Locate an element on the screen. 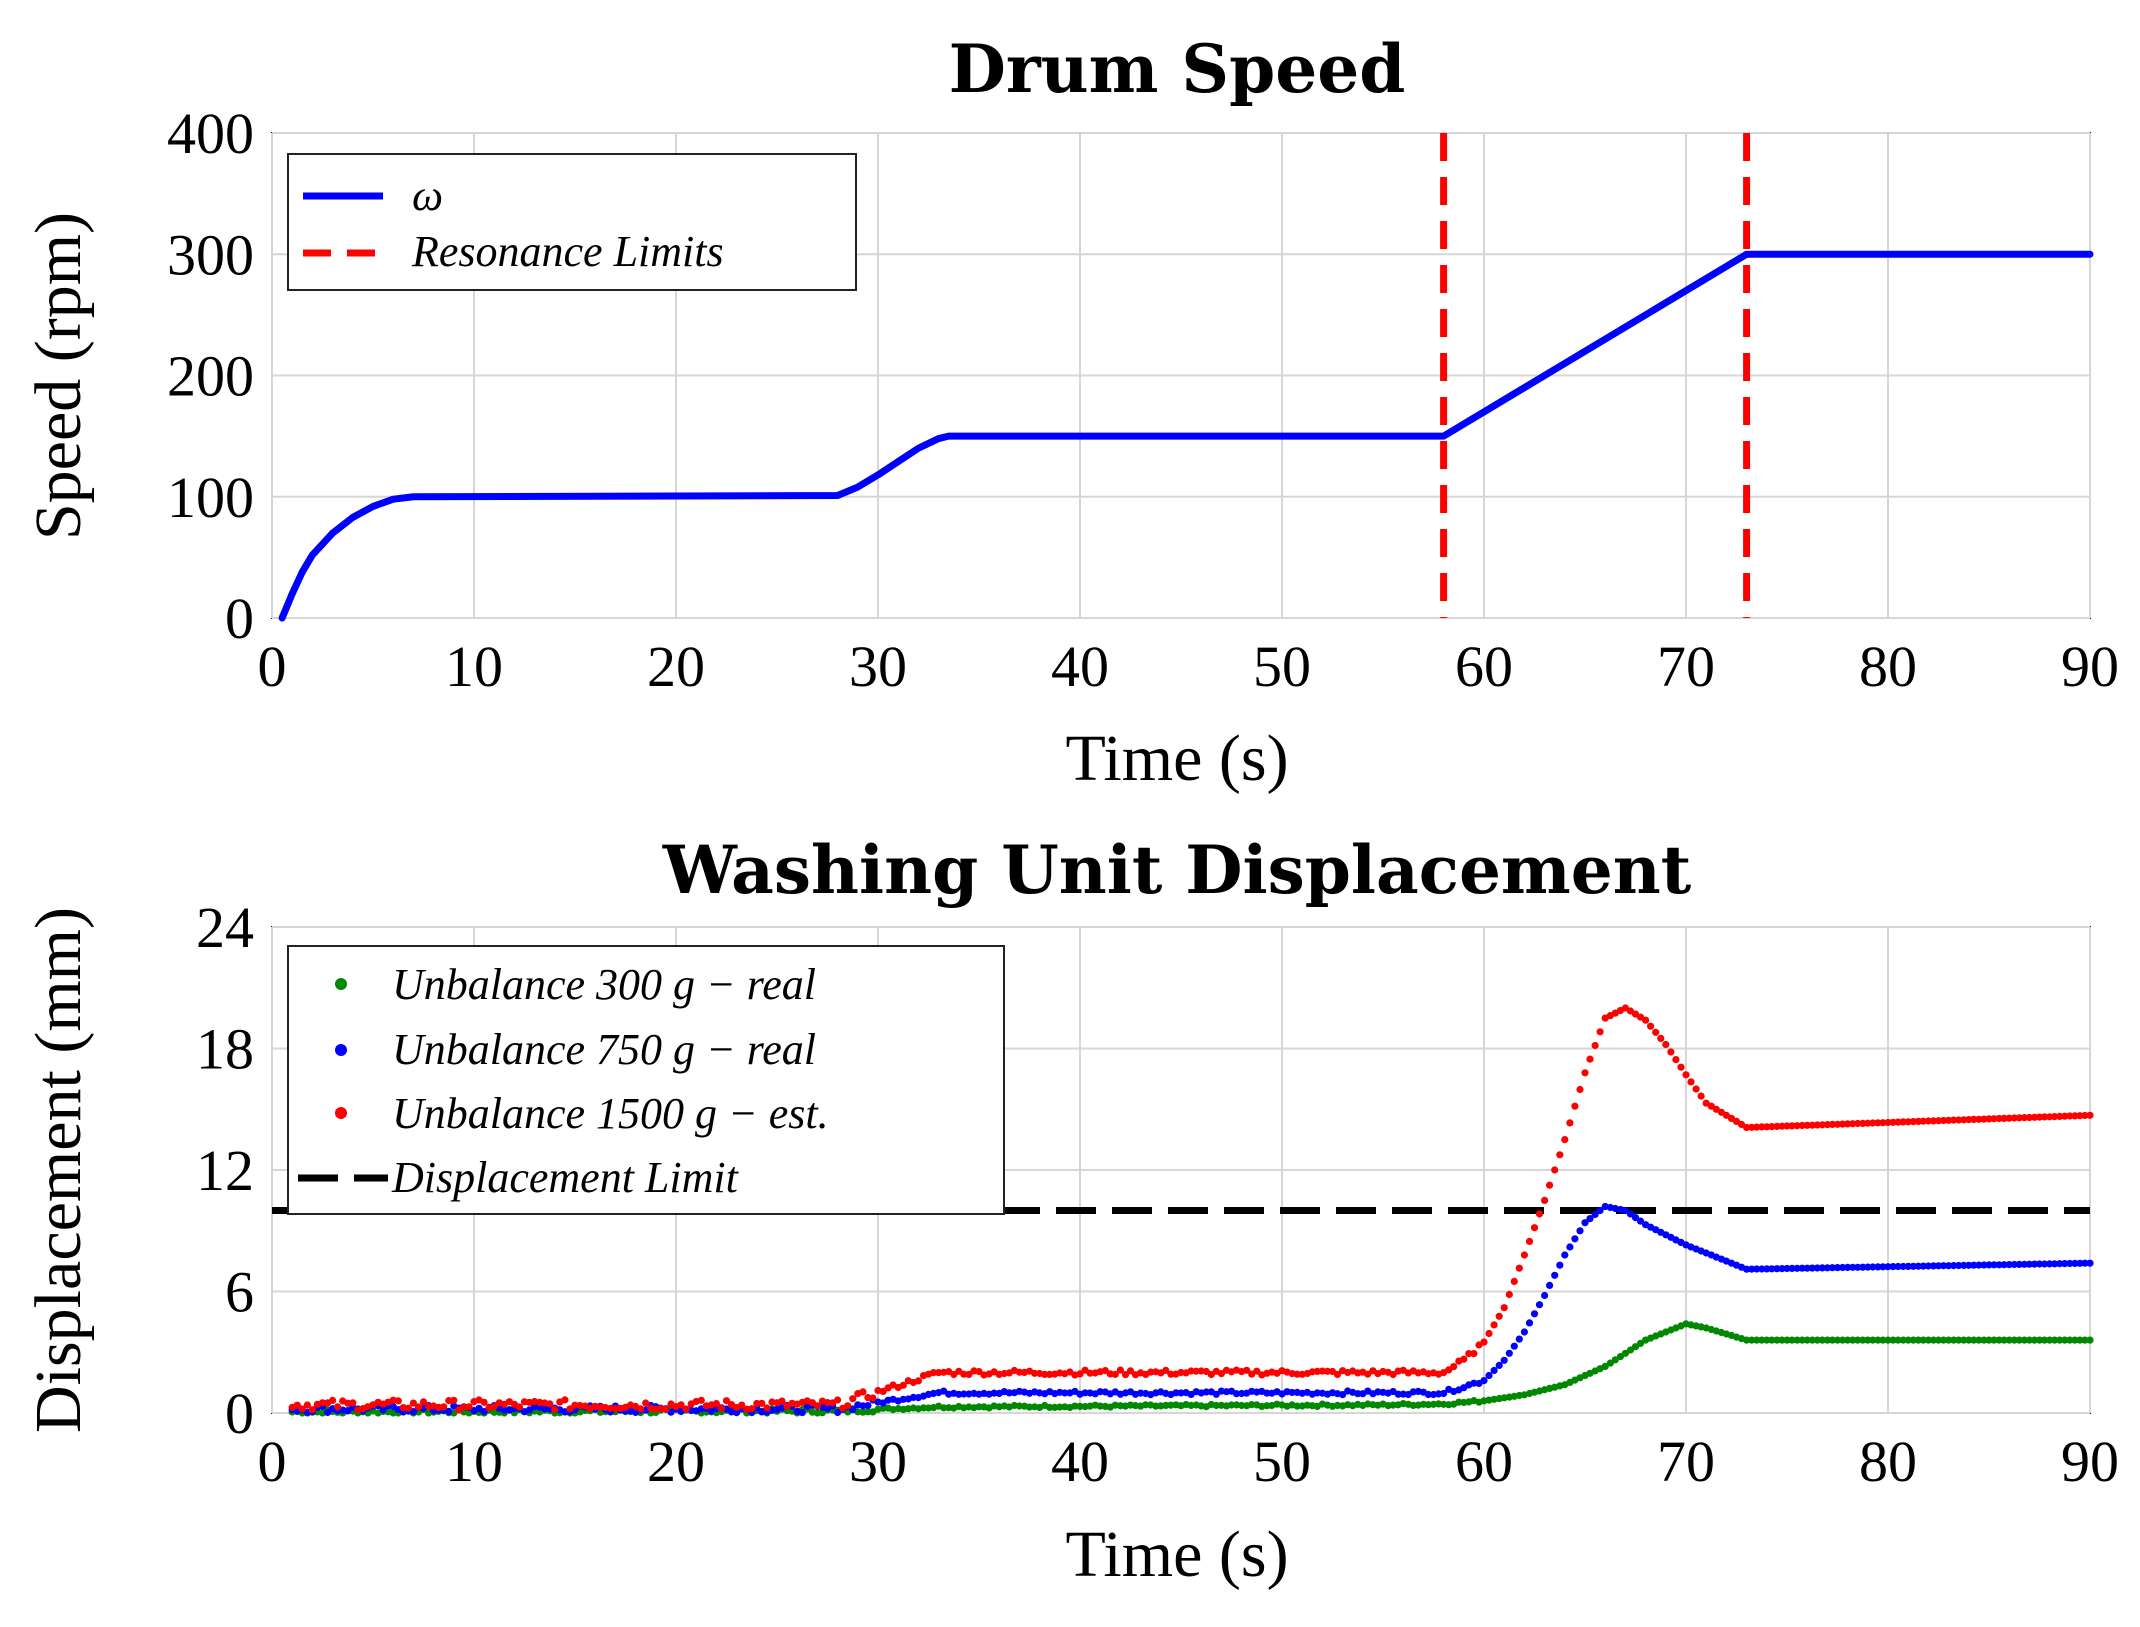 Image resolution: width=2140 pixels, height=1627 pixels. legend: ω Resonance Limits is located at coordinates (572, 222).